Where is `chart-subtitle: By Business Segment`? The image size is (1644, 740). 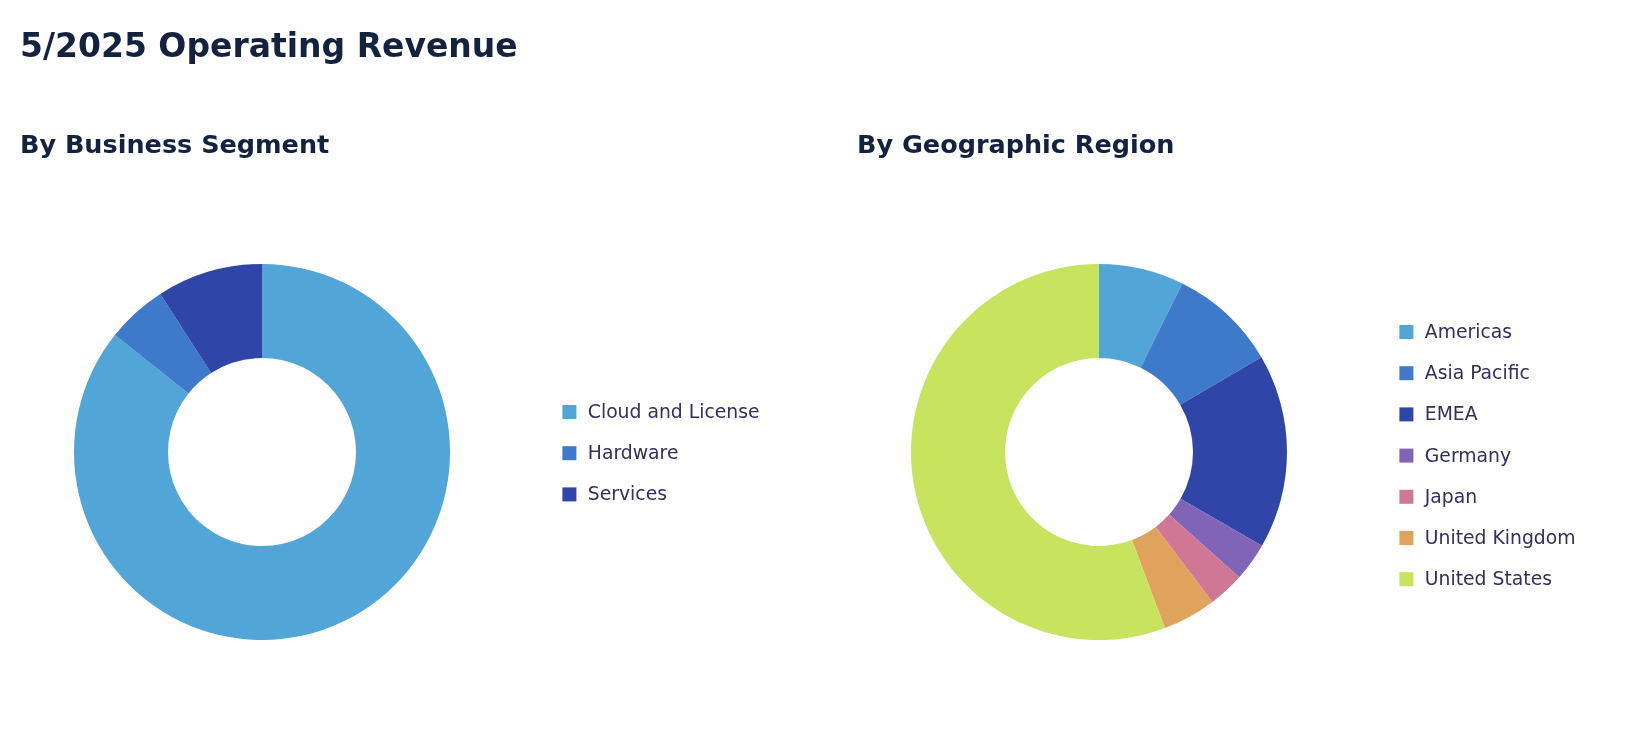
chart-subtitle: By Business Segment is located at coordinates (175, 143).